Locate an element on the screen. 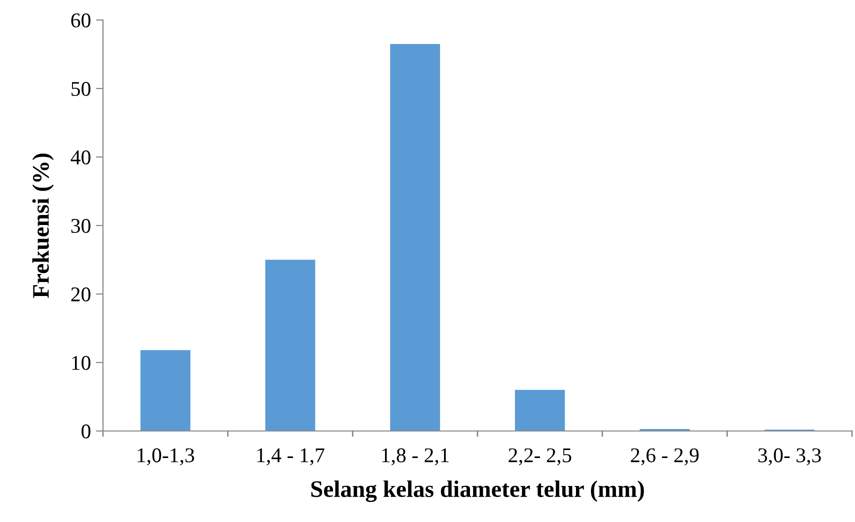  y-tick-label: 0 is located at coordinates (86, 431).